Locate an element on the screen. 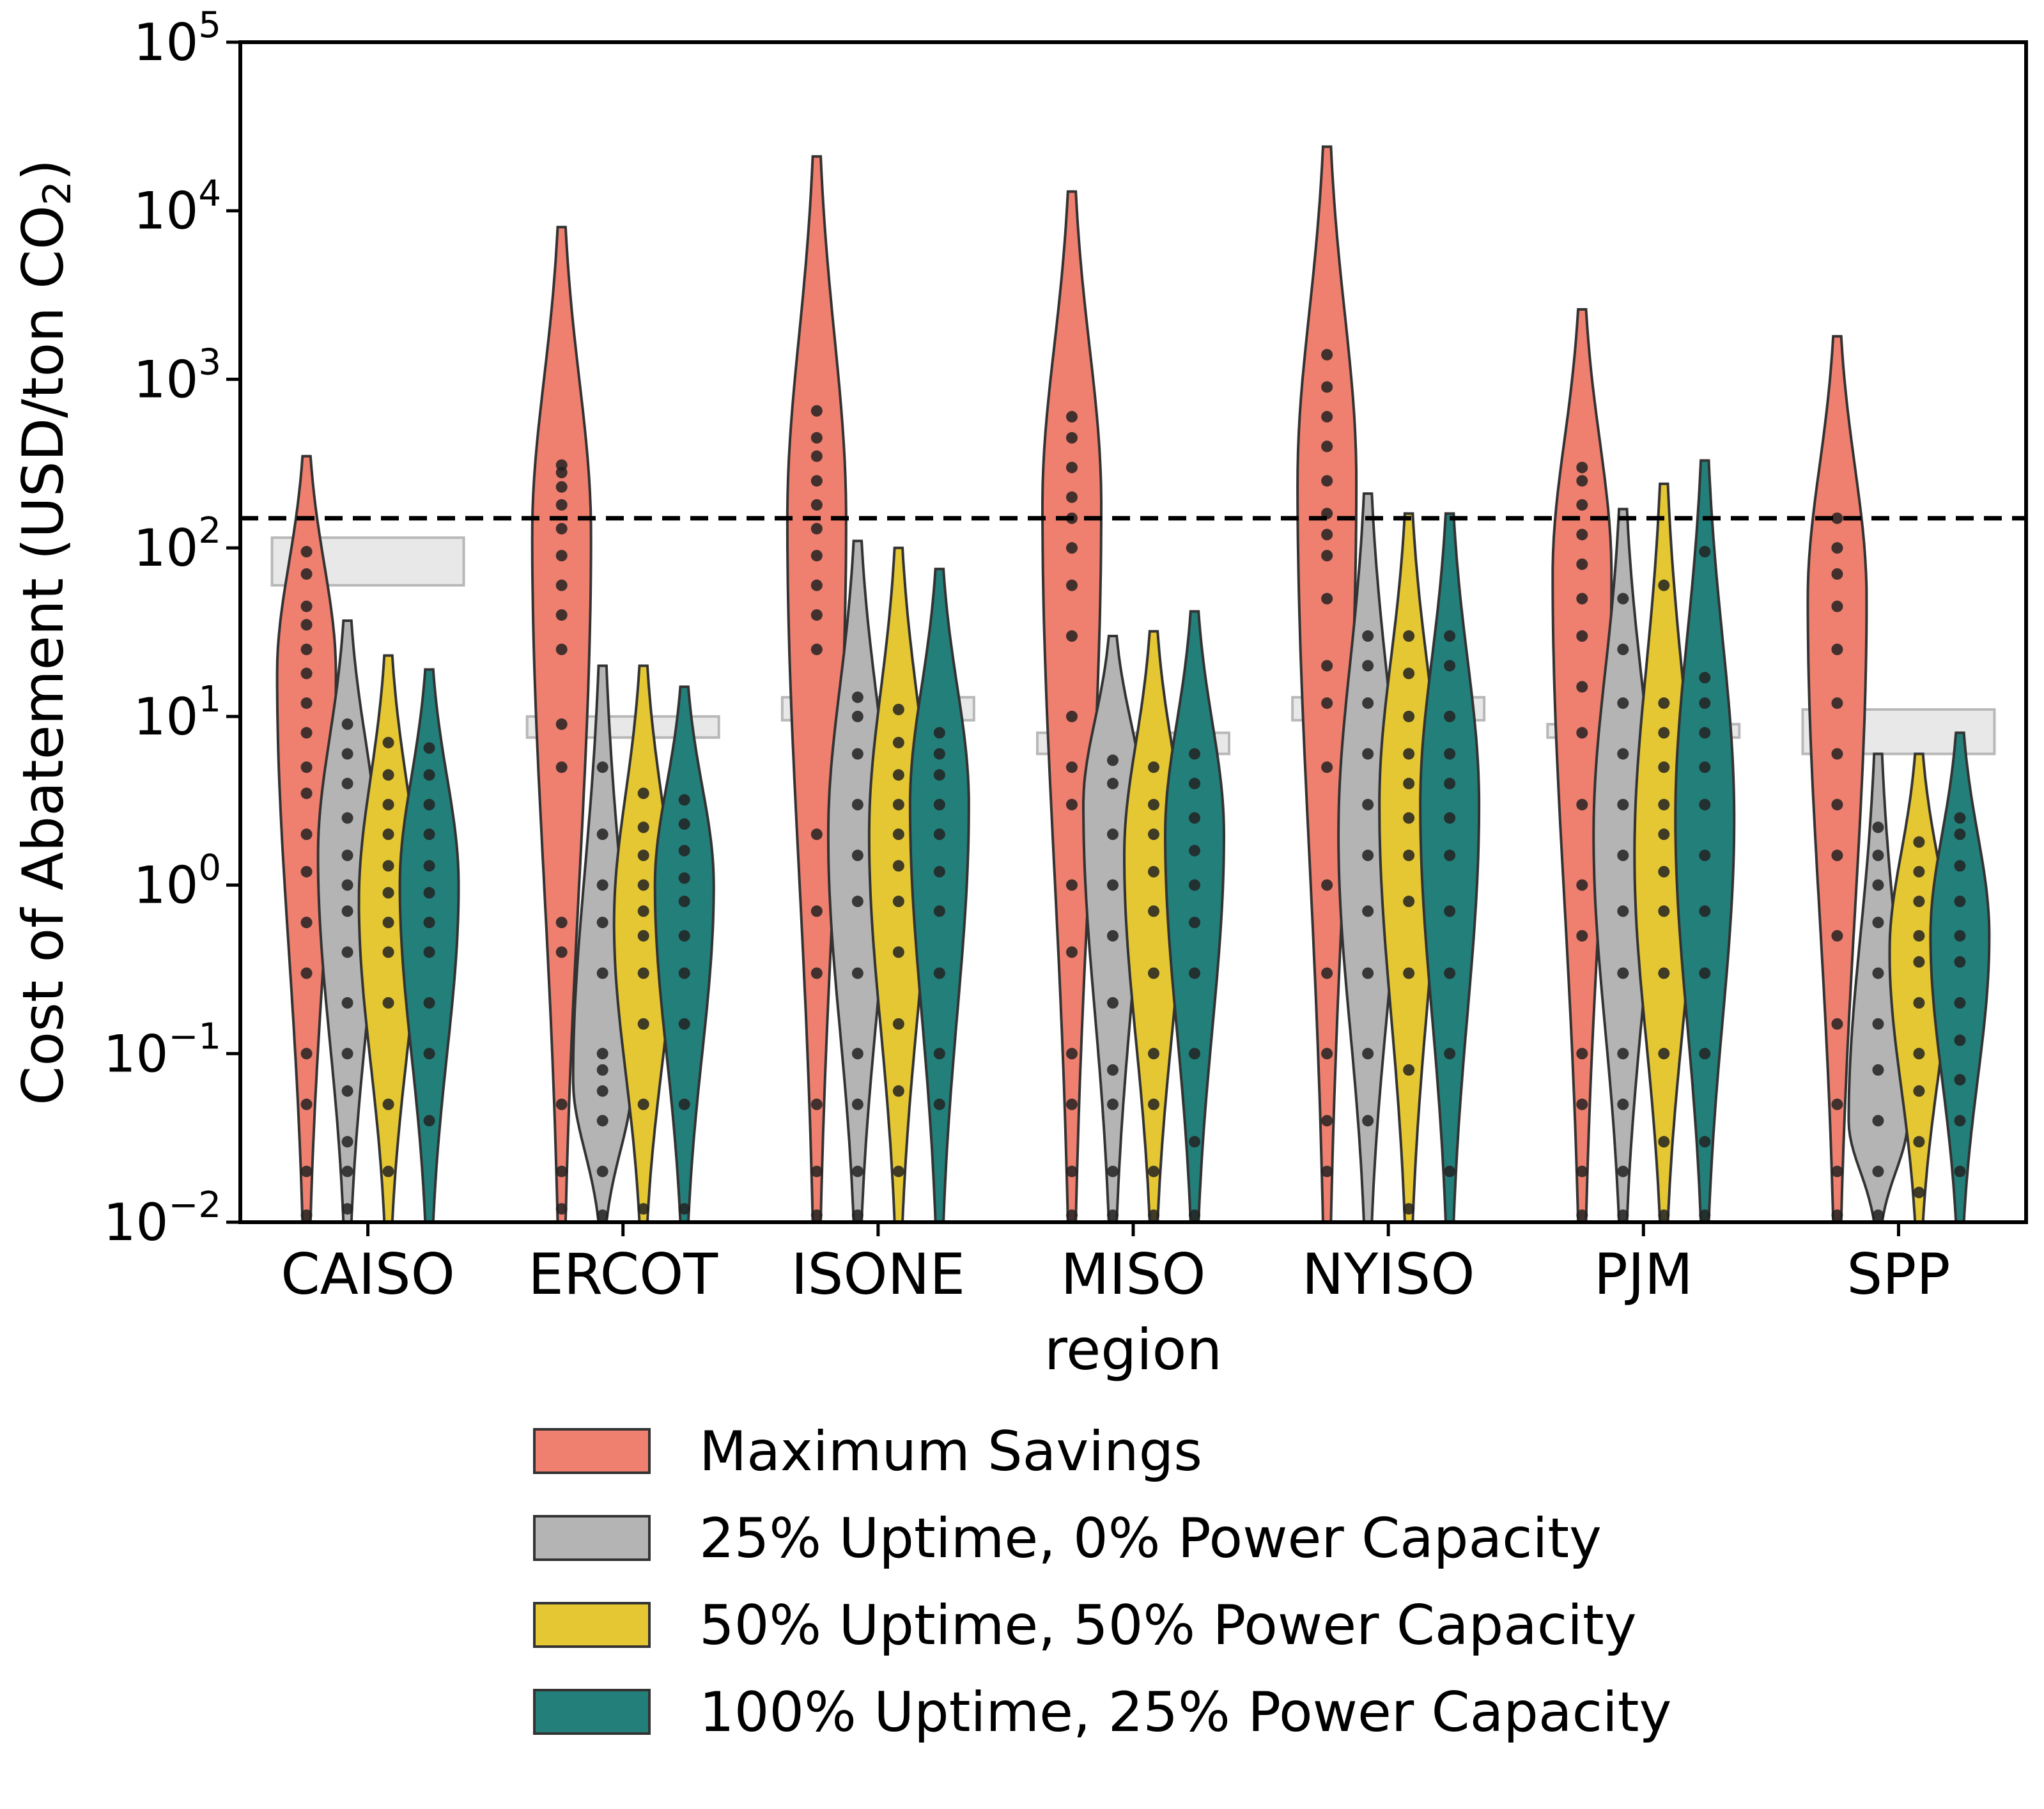 The image size is (2044, 1809). y-axis-title: Cost of Abatement (USD/ton CO2) is located at coordinates (45, 632).